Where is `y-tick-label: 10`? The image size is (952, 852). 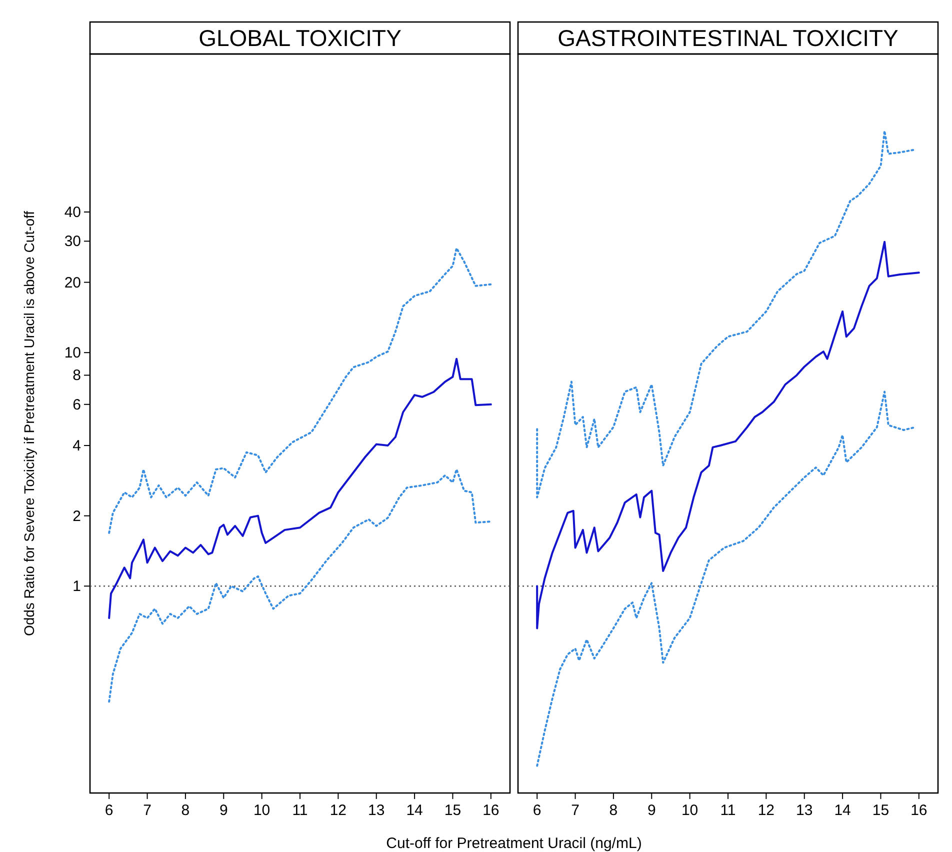
y-tick-label: 10 is located at coordinates (72, 353).